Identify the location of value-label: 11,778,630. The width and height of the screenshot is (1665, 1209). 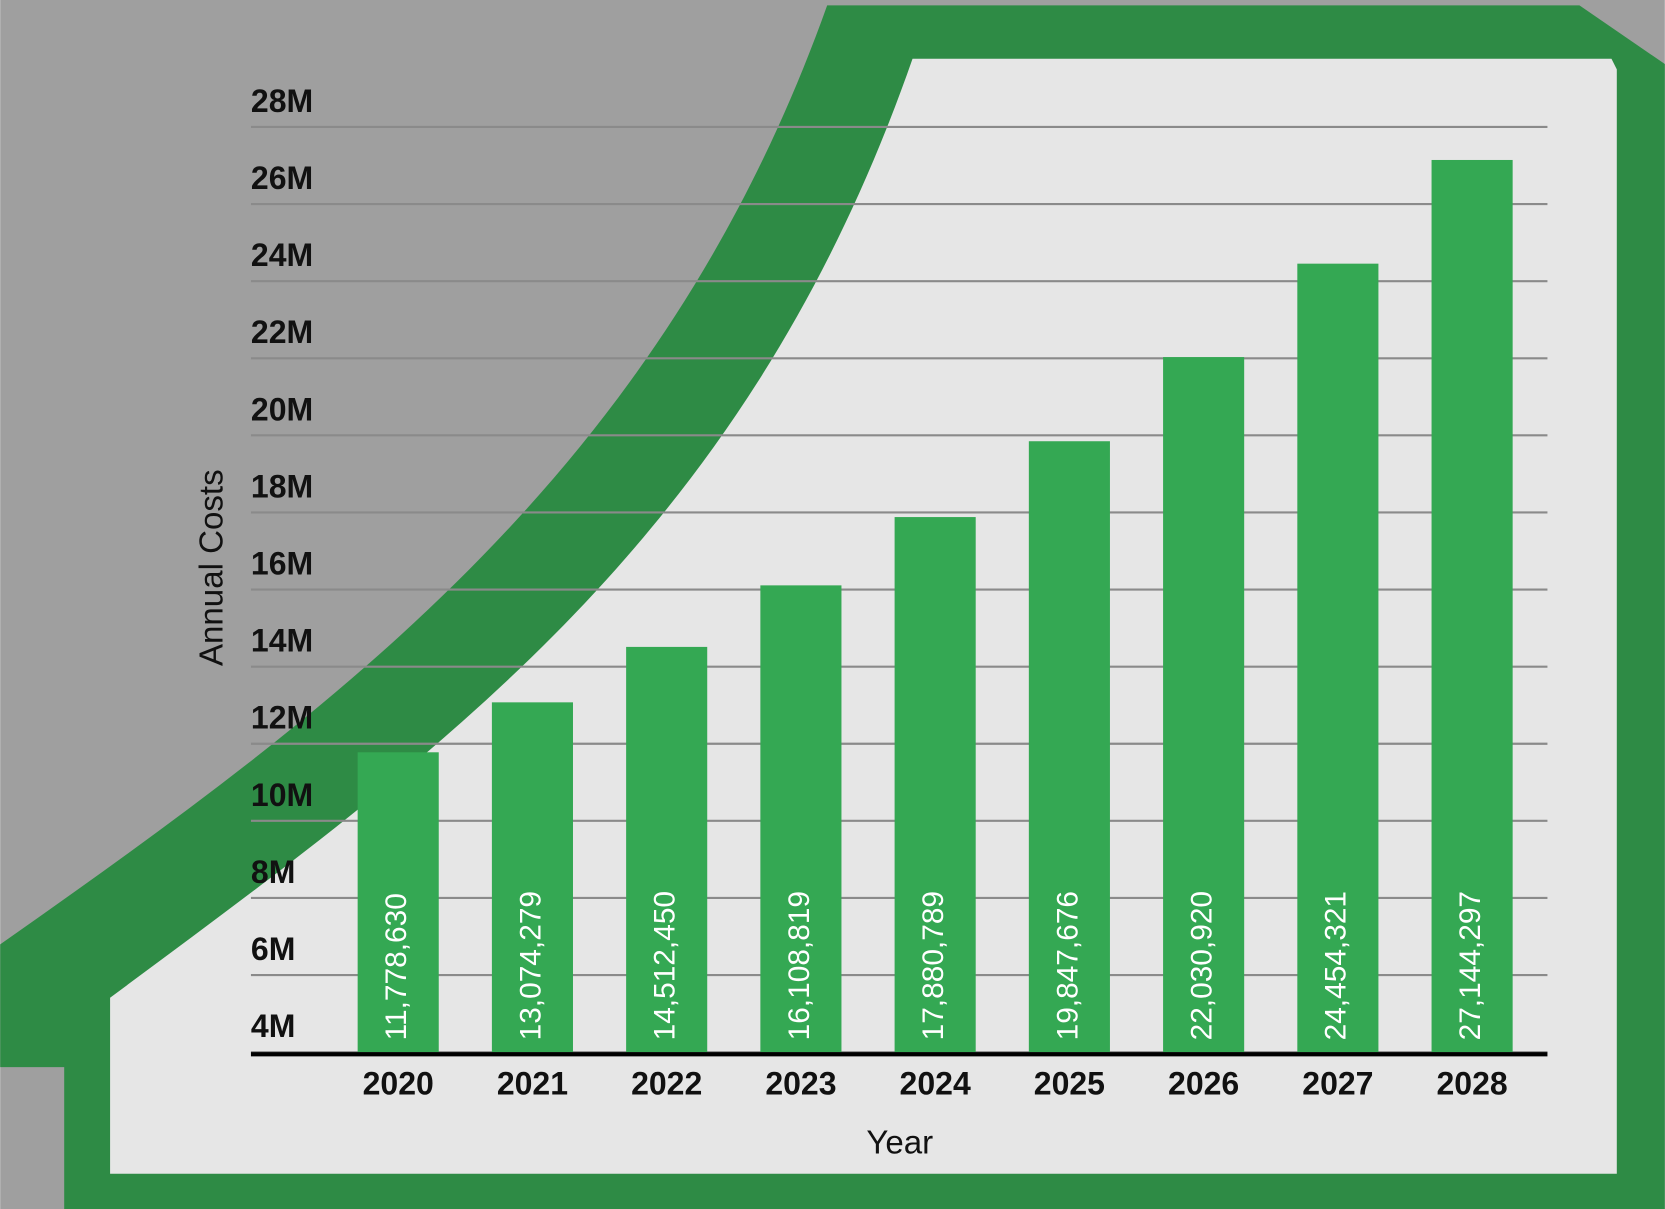
(396, 966).